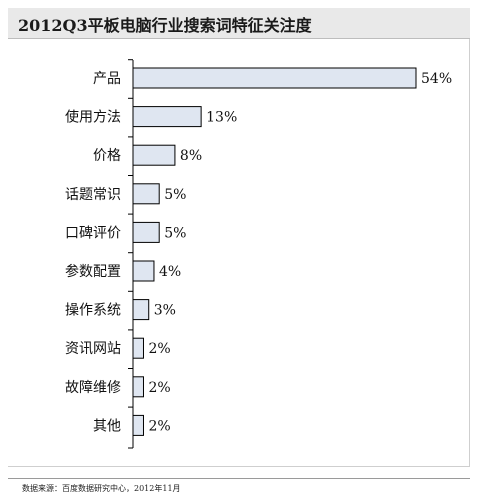  Describe the element at coordinates (107, 156) in the screenshot. I see `category-label-2: 价格` at that location.